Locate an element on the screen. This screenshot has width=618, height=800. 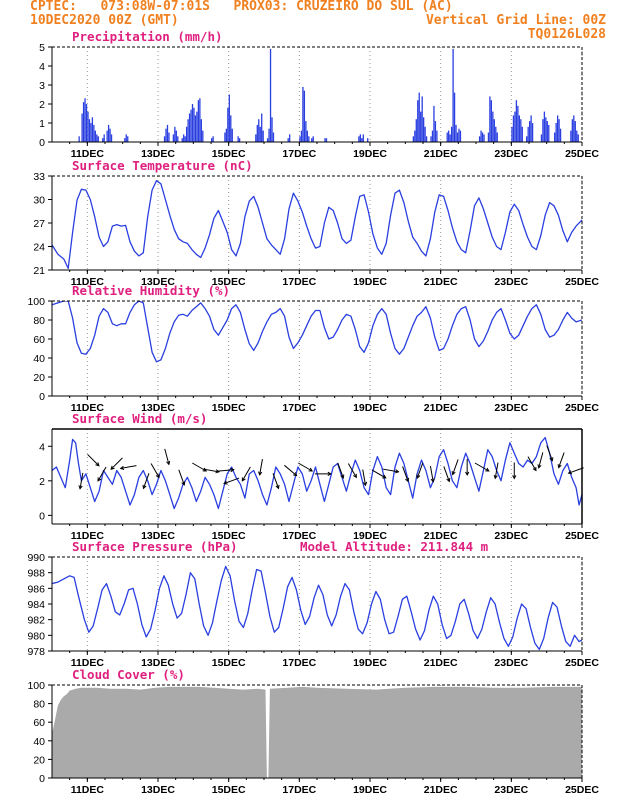
y-tick-label: 20 is located at coordinates (39, 378).